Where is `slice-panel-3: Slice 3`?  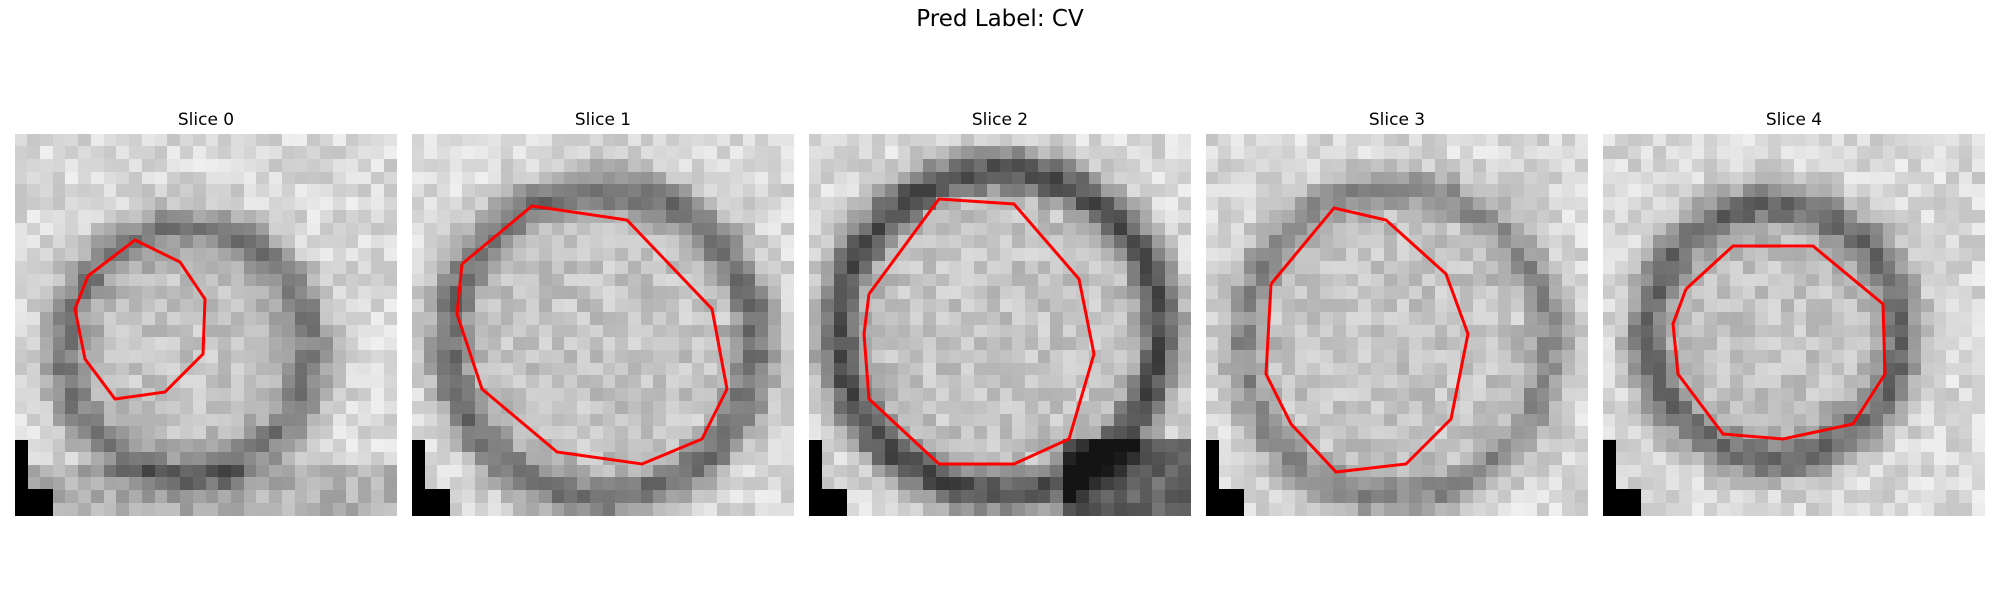
slice-panel-3: Slice 3 is located at coordinates (1397, 312).